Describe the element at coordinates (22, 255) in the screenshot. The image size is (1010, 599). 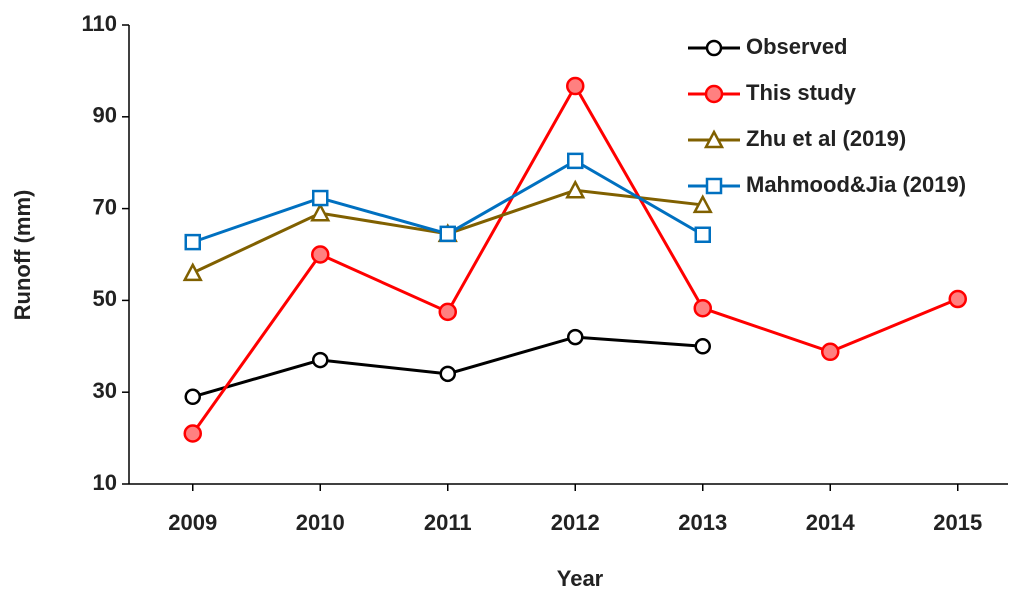
I see `y-axis-title: Runoff (mm)` at that location.